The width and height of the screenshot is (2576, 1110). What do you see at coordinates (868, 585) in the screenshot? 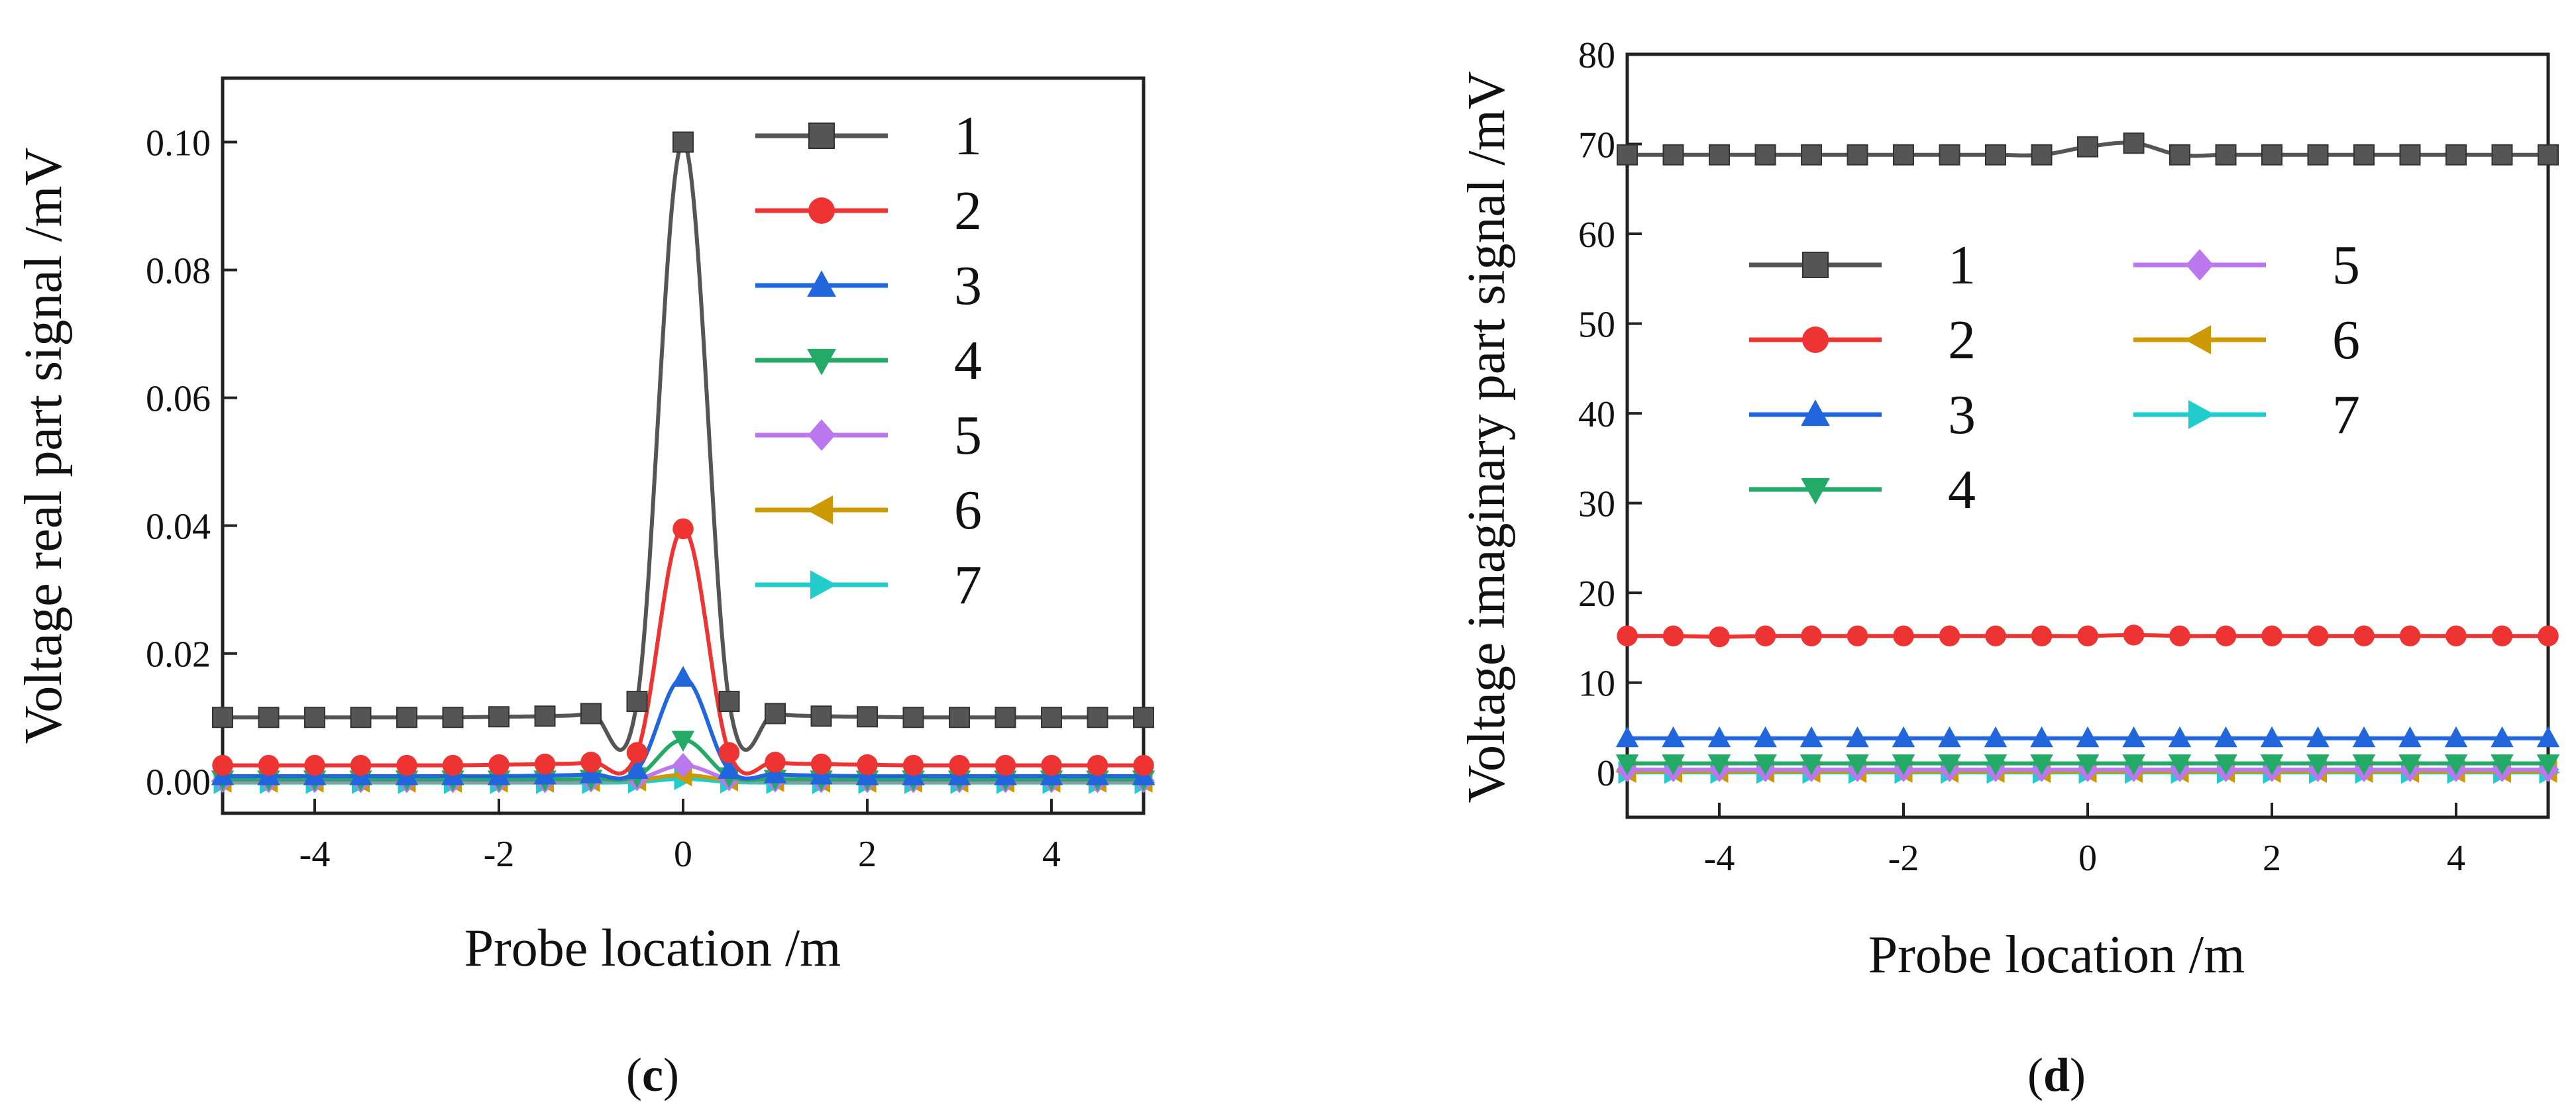
I see `legend-item-7: 7` at bounding box center [868, 585].